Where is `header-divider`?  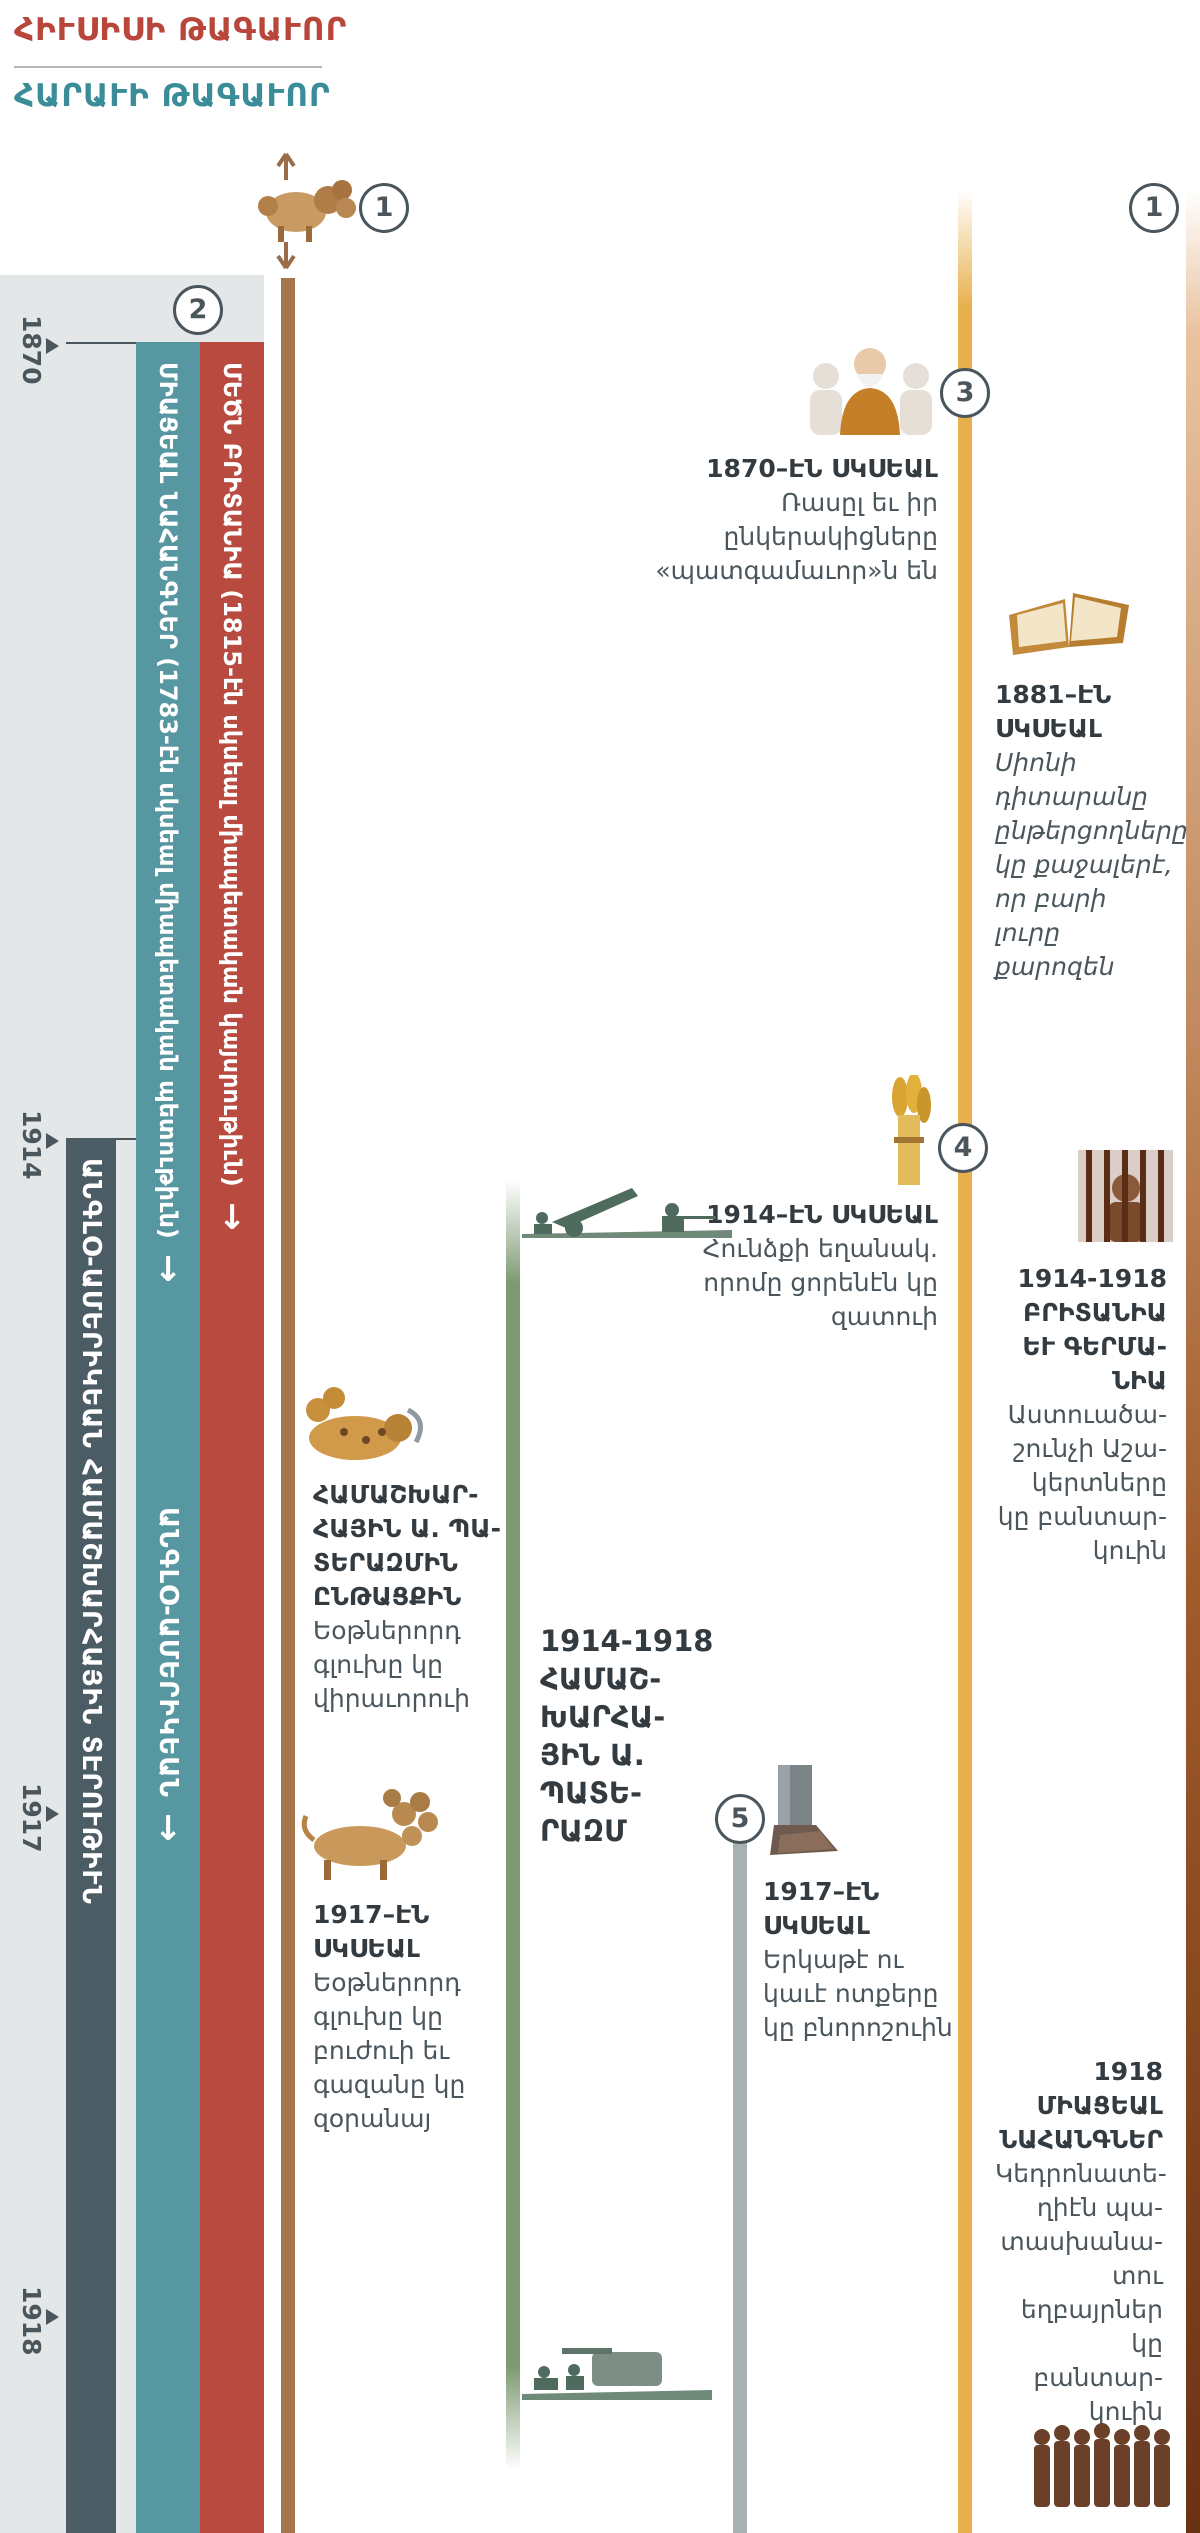
header-divider is located at coordinates (168, 67).